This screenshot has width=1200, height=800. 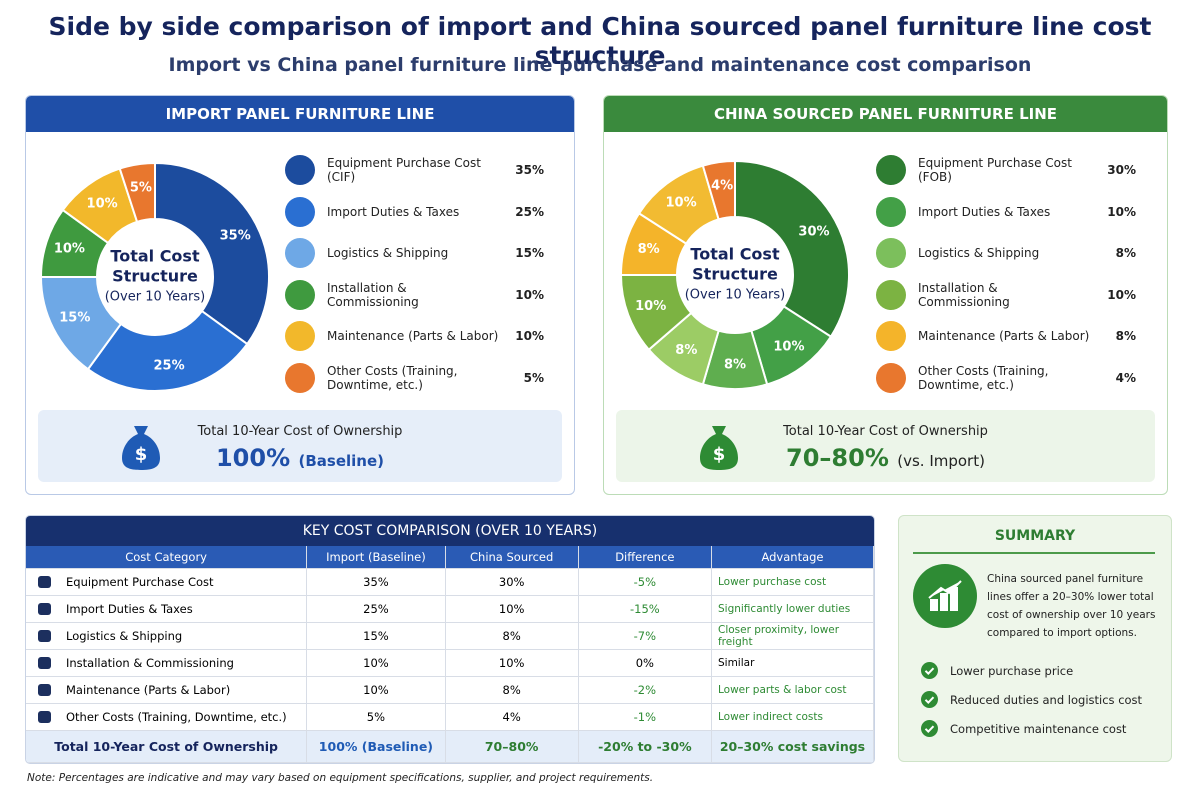 I want to click on legend-name: Installation & Commissioning, so click(x=964, y=294).